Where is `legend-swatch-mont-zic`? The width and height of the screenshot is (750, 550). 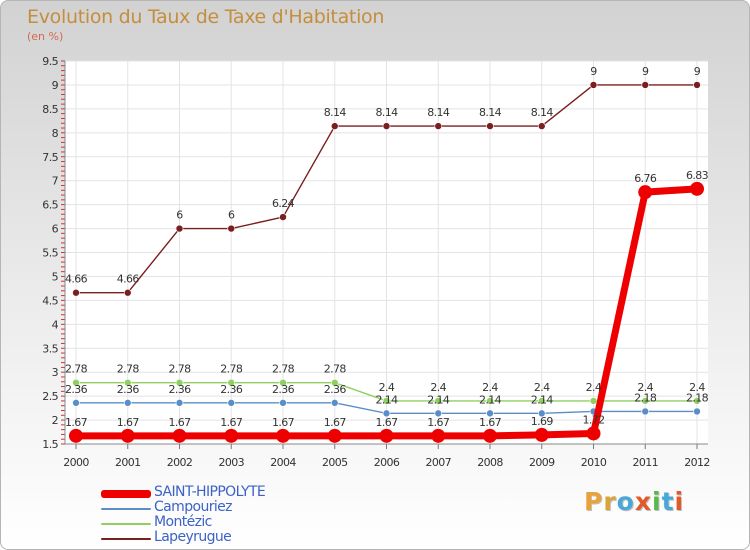
legend-swatch-mont-zic is located at coordinates (126, 524).